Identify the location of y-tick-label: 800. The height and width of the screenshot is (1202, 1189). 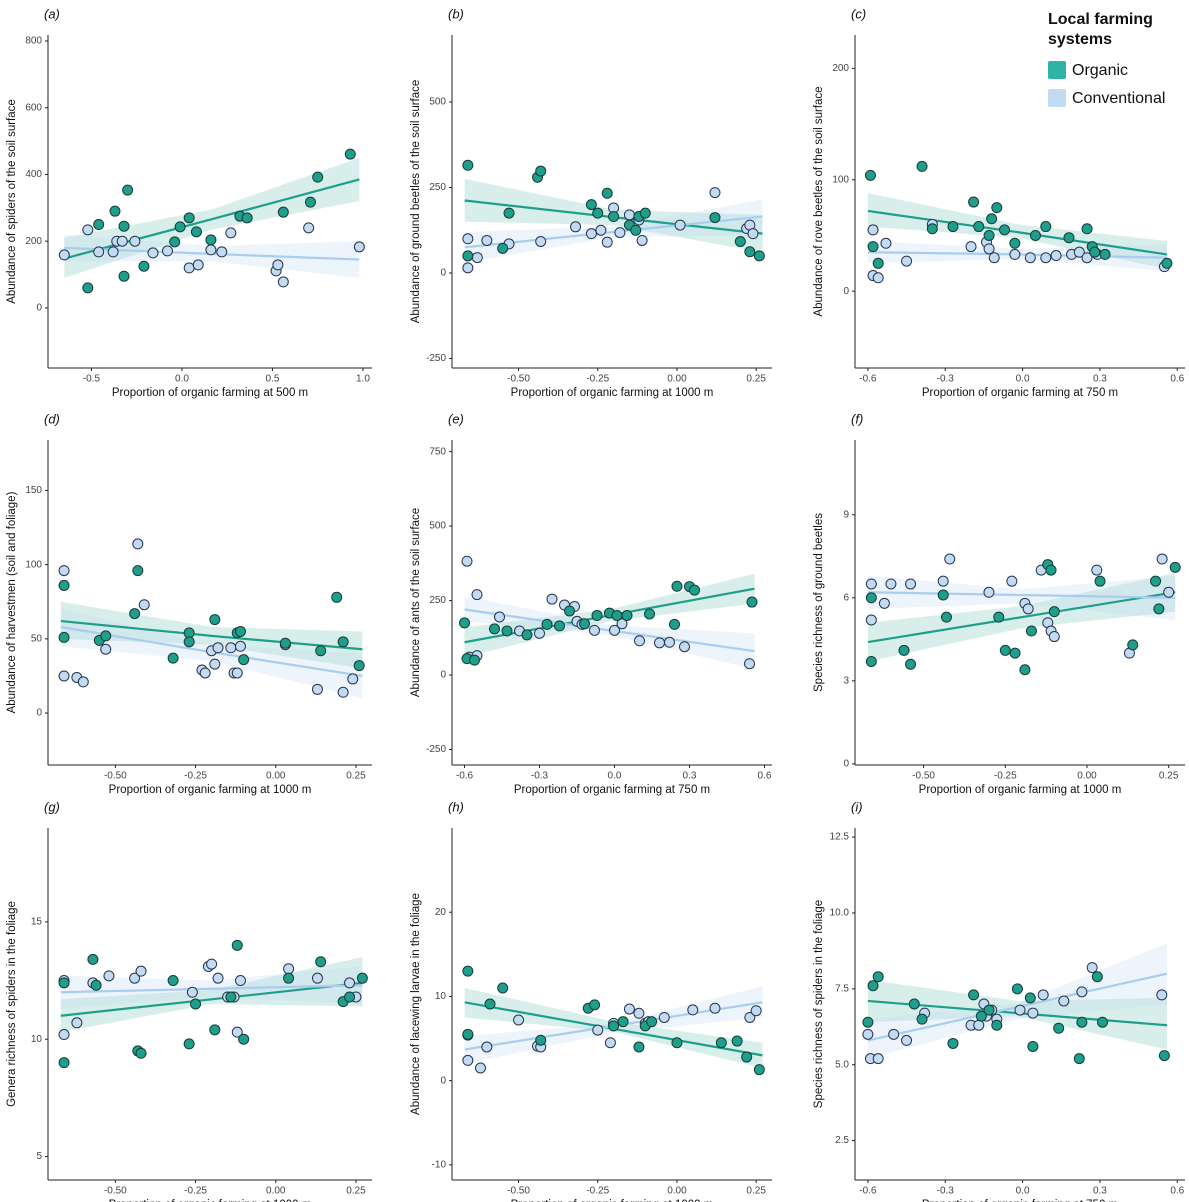
(33, 41).